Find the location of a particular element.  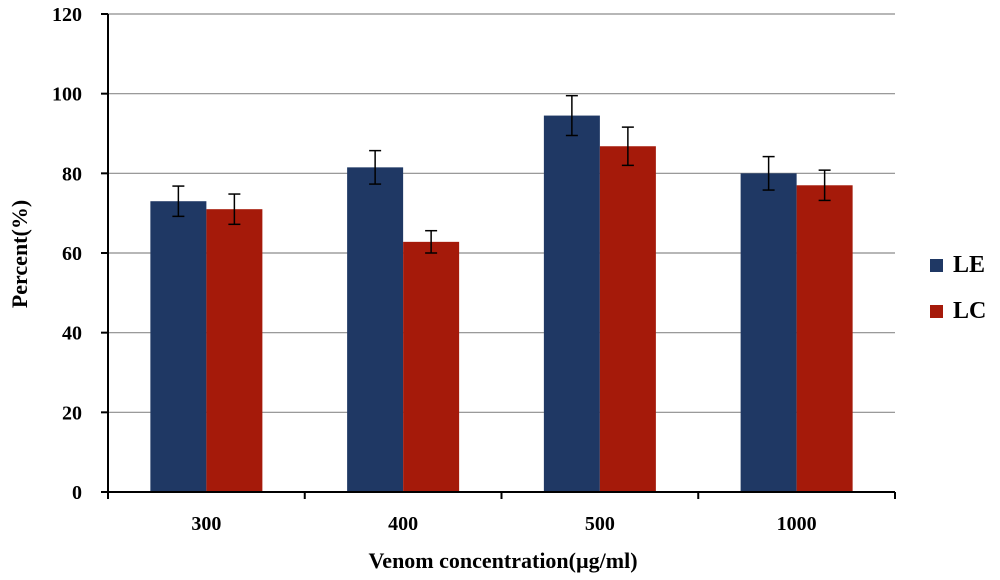

y-axis-title: Percent(%) is located at coordinates (19, 254).